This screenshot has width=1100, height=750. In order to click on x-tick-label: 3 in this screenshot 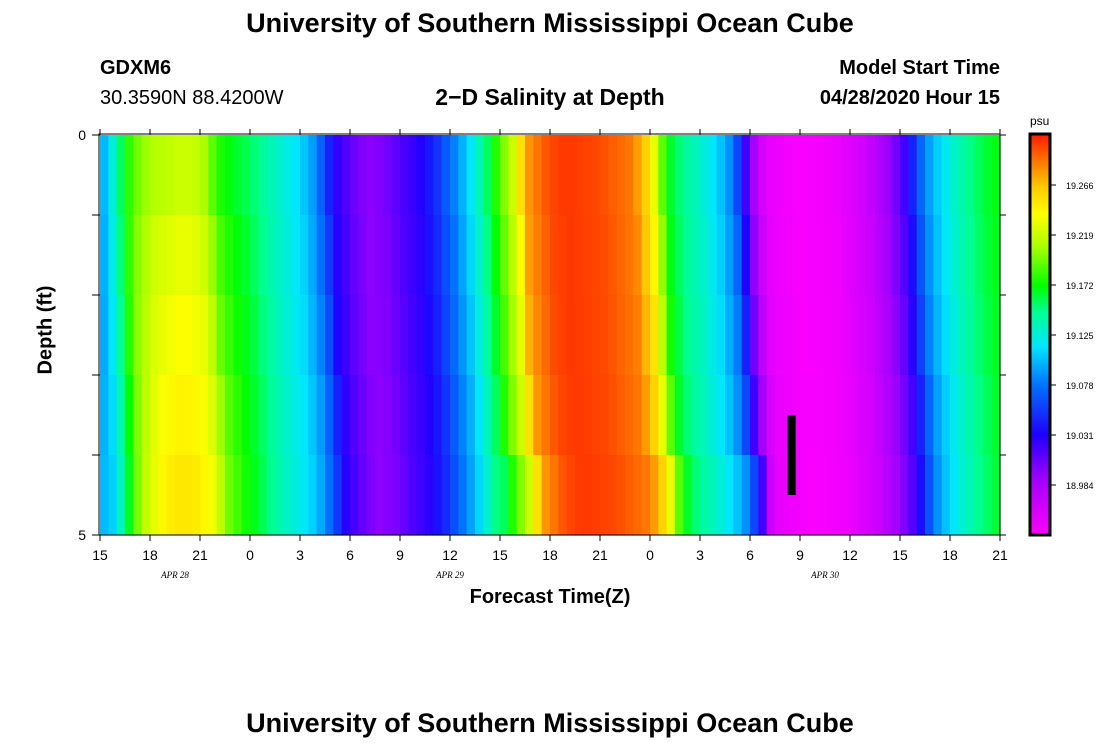, I will do `click(300, 555)`.